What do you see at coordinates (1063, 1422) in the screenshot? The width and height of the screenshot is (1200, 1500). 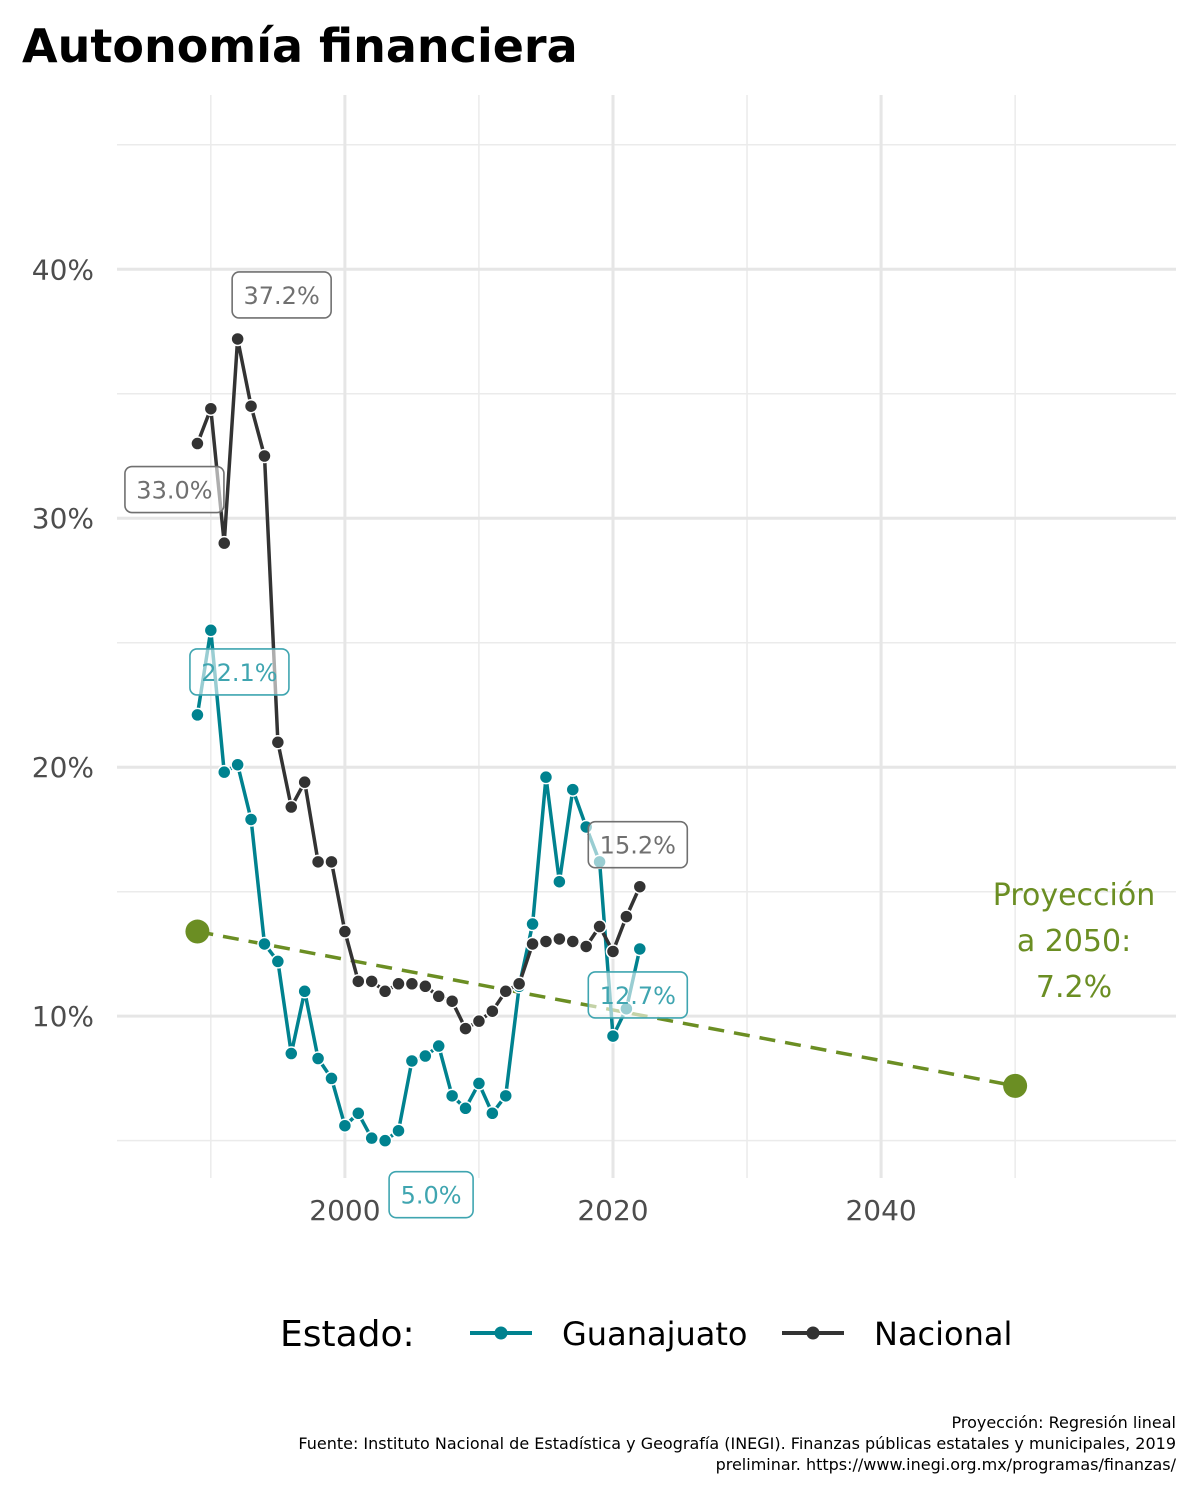 I see `caption-line: Proyección: Regresión lineal` at bounding box center [1063, 1422].